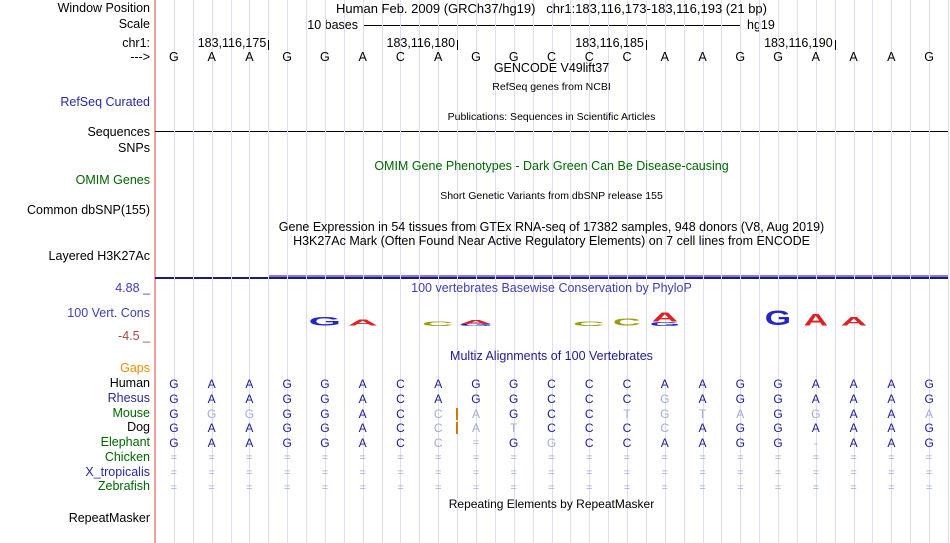  What do you see at coordinates (138, 427) in the screenshot?
I see `track-label-species-dog: Dog` at bounding box center [138, 427].